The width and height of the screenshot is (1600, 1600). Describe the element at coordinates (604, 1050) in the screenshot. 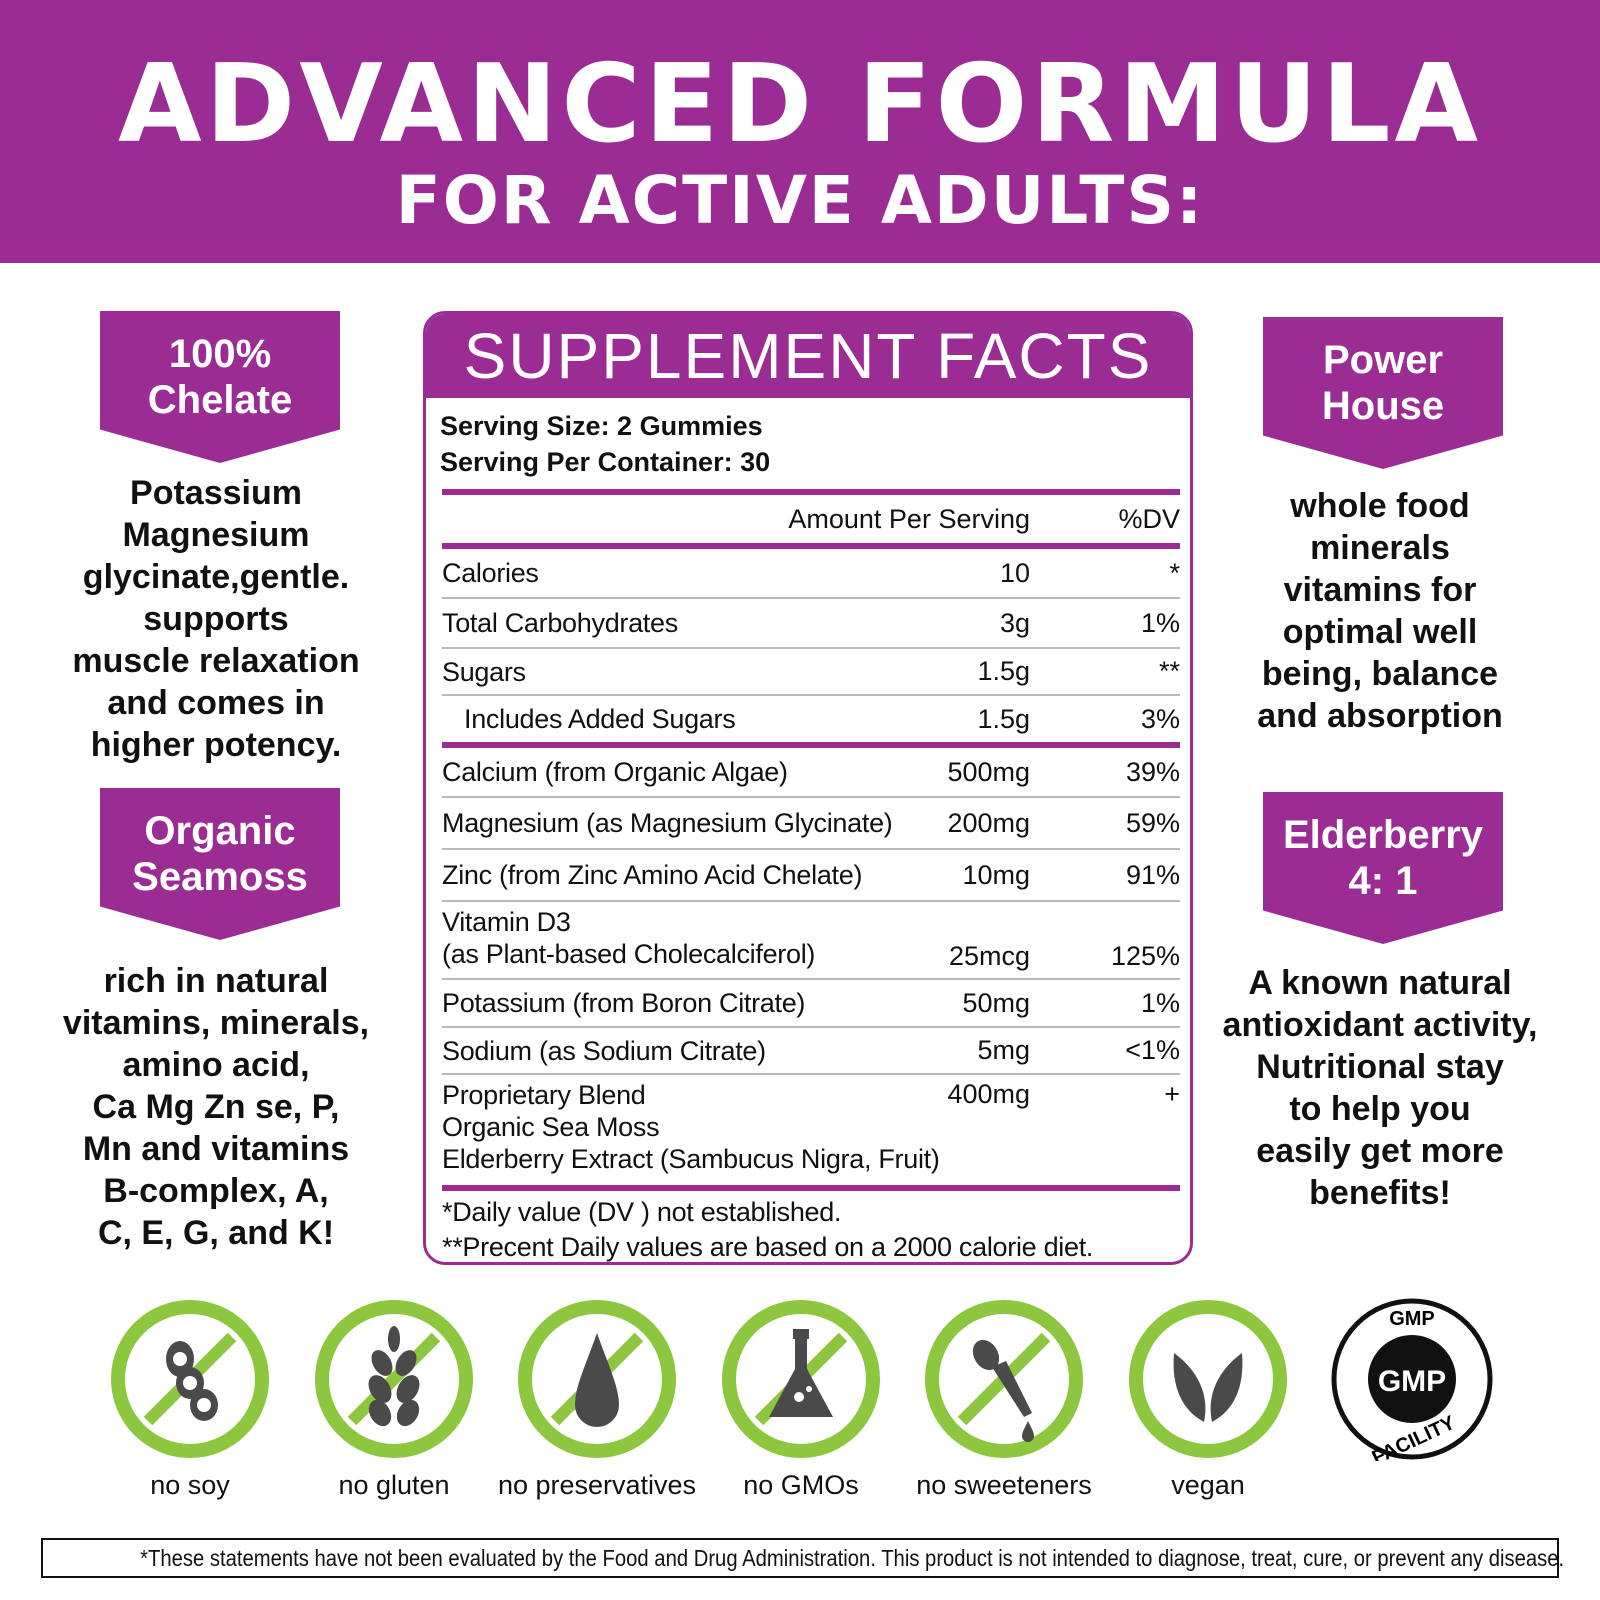

I see `nutrient-name: Sodium (as Sodium Citrate)` at that location.